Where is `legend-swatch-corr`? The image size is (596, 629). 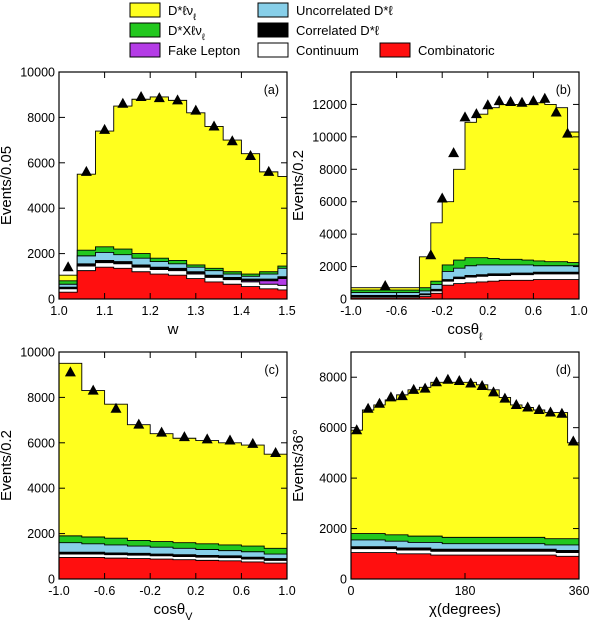 legend-swatch-corr is located at coordinates (273, 30).